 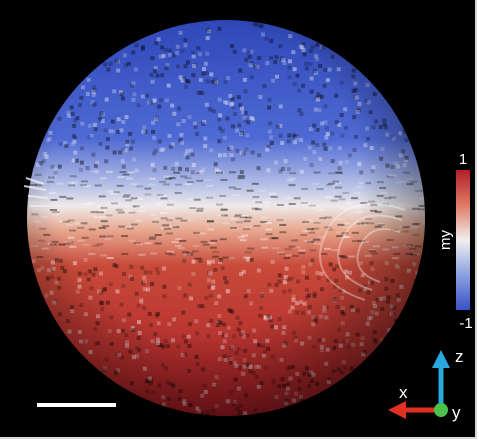 What do you see at coordinates (455, 241) in the screenshot?
I see `colorbar: 1 -1 my` at bounding box center [455, 241].